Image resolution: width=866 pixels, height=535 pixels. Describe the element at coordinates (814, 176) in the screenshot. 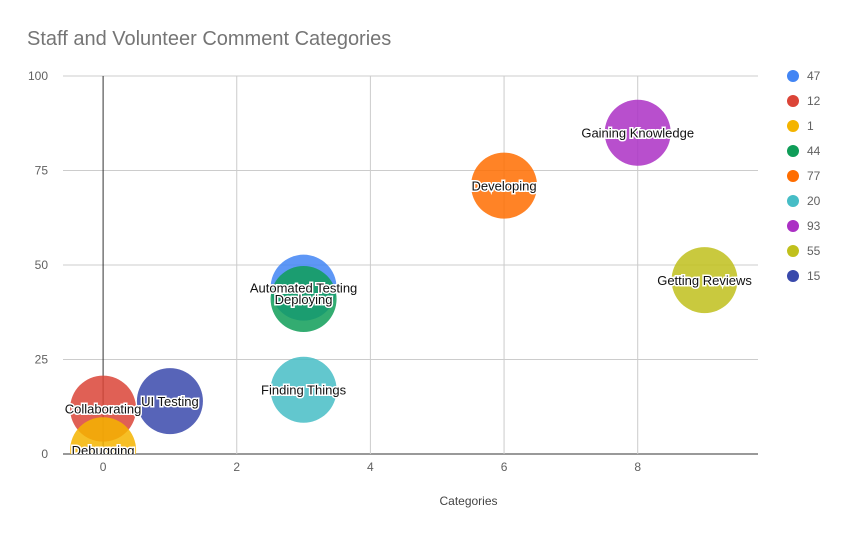

I see `legend-label: 77` at that location.